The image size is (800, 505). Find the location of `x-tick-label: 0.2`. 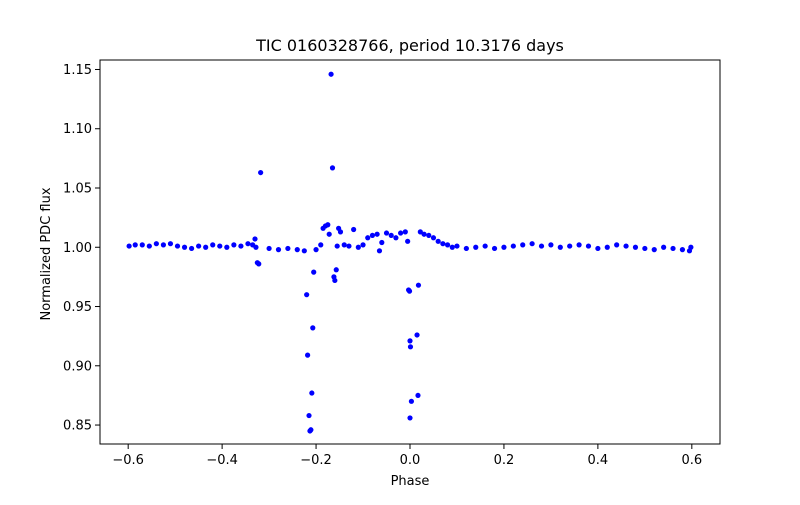

x-tick-label: 0.2 is located at coordinates (504, 460).